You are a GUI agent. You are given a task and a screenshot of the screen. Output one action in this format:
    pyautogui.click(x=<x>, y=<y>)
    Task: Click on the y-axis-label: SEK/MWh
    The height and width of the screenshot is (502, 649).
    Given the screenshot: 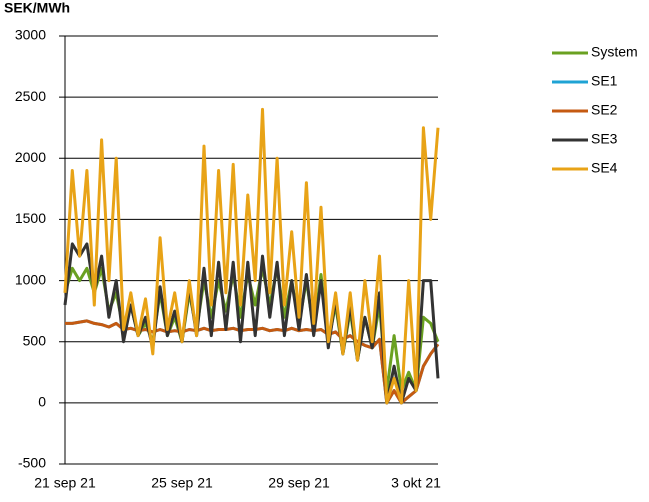 What is the action you would take?
    pyautogui.click(x=37, y=8)
    